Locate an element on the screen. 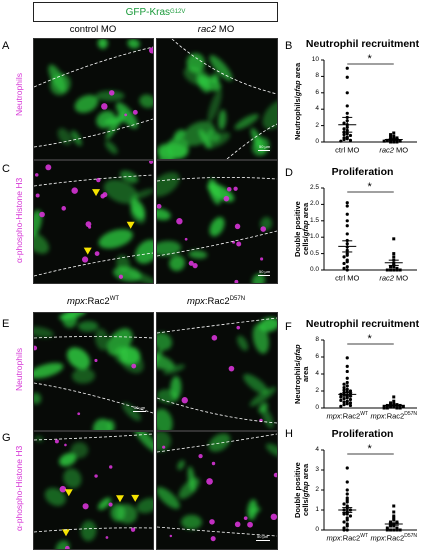 The image size is (423, 550). significance-star: * is located at coordinates (369, 449).